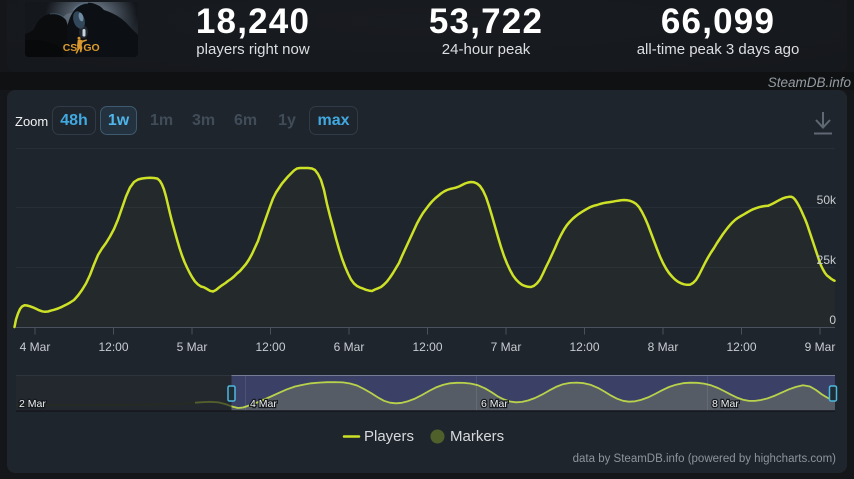 The height and width of the screenshot is (479, 854). Describe the element at coordinates (477, 436) in the screenshot. I see `svg-text: Markers` at that location.